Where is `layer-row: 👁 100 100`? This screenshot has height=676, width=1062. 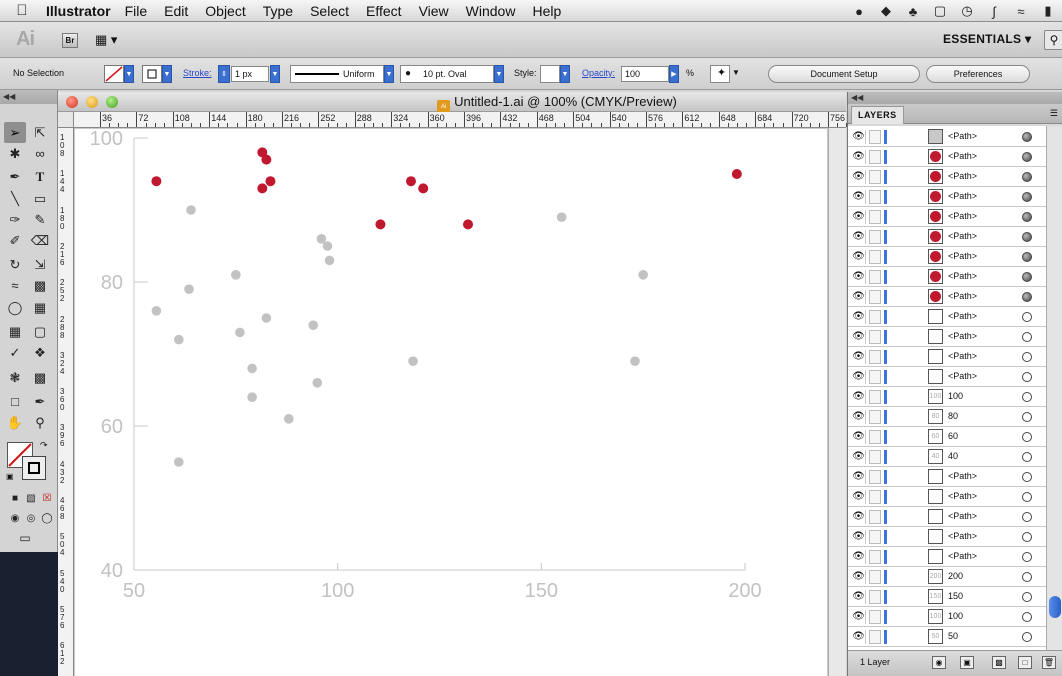
layer-row: 👁 100 100 is located at coordinates (947, 617).